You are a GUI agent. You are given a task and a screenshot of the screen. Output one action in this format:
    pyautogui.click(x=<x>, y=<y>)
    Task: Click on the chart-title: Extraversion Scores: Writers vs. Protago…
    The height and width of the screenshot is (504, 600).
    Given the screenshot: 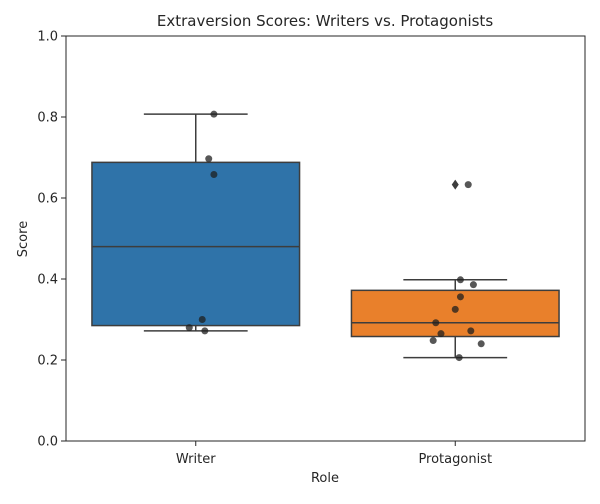 What is the action you would take?
    pyautogui.click(x=325, y=21)
    